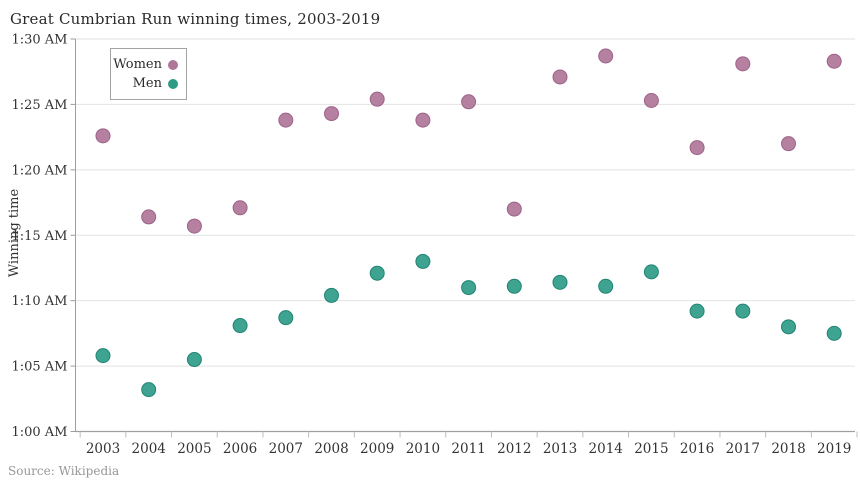 Image resolution: width=860 pixels, height=483 pixels. Describe the element at coordinates (149, 390) in the screenshot. I see `data-point-men-2004` at that location.